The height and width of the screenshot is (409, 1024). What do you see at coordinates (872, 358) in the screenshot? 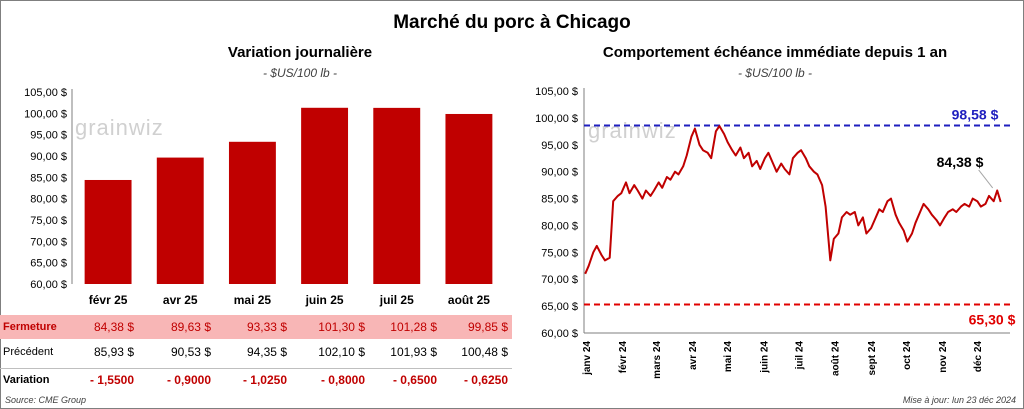
I see `x-tick-label: sept 24` at bounding box center [872, 358].